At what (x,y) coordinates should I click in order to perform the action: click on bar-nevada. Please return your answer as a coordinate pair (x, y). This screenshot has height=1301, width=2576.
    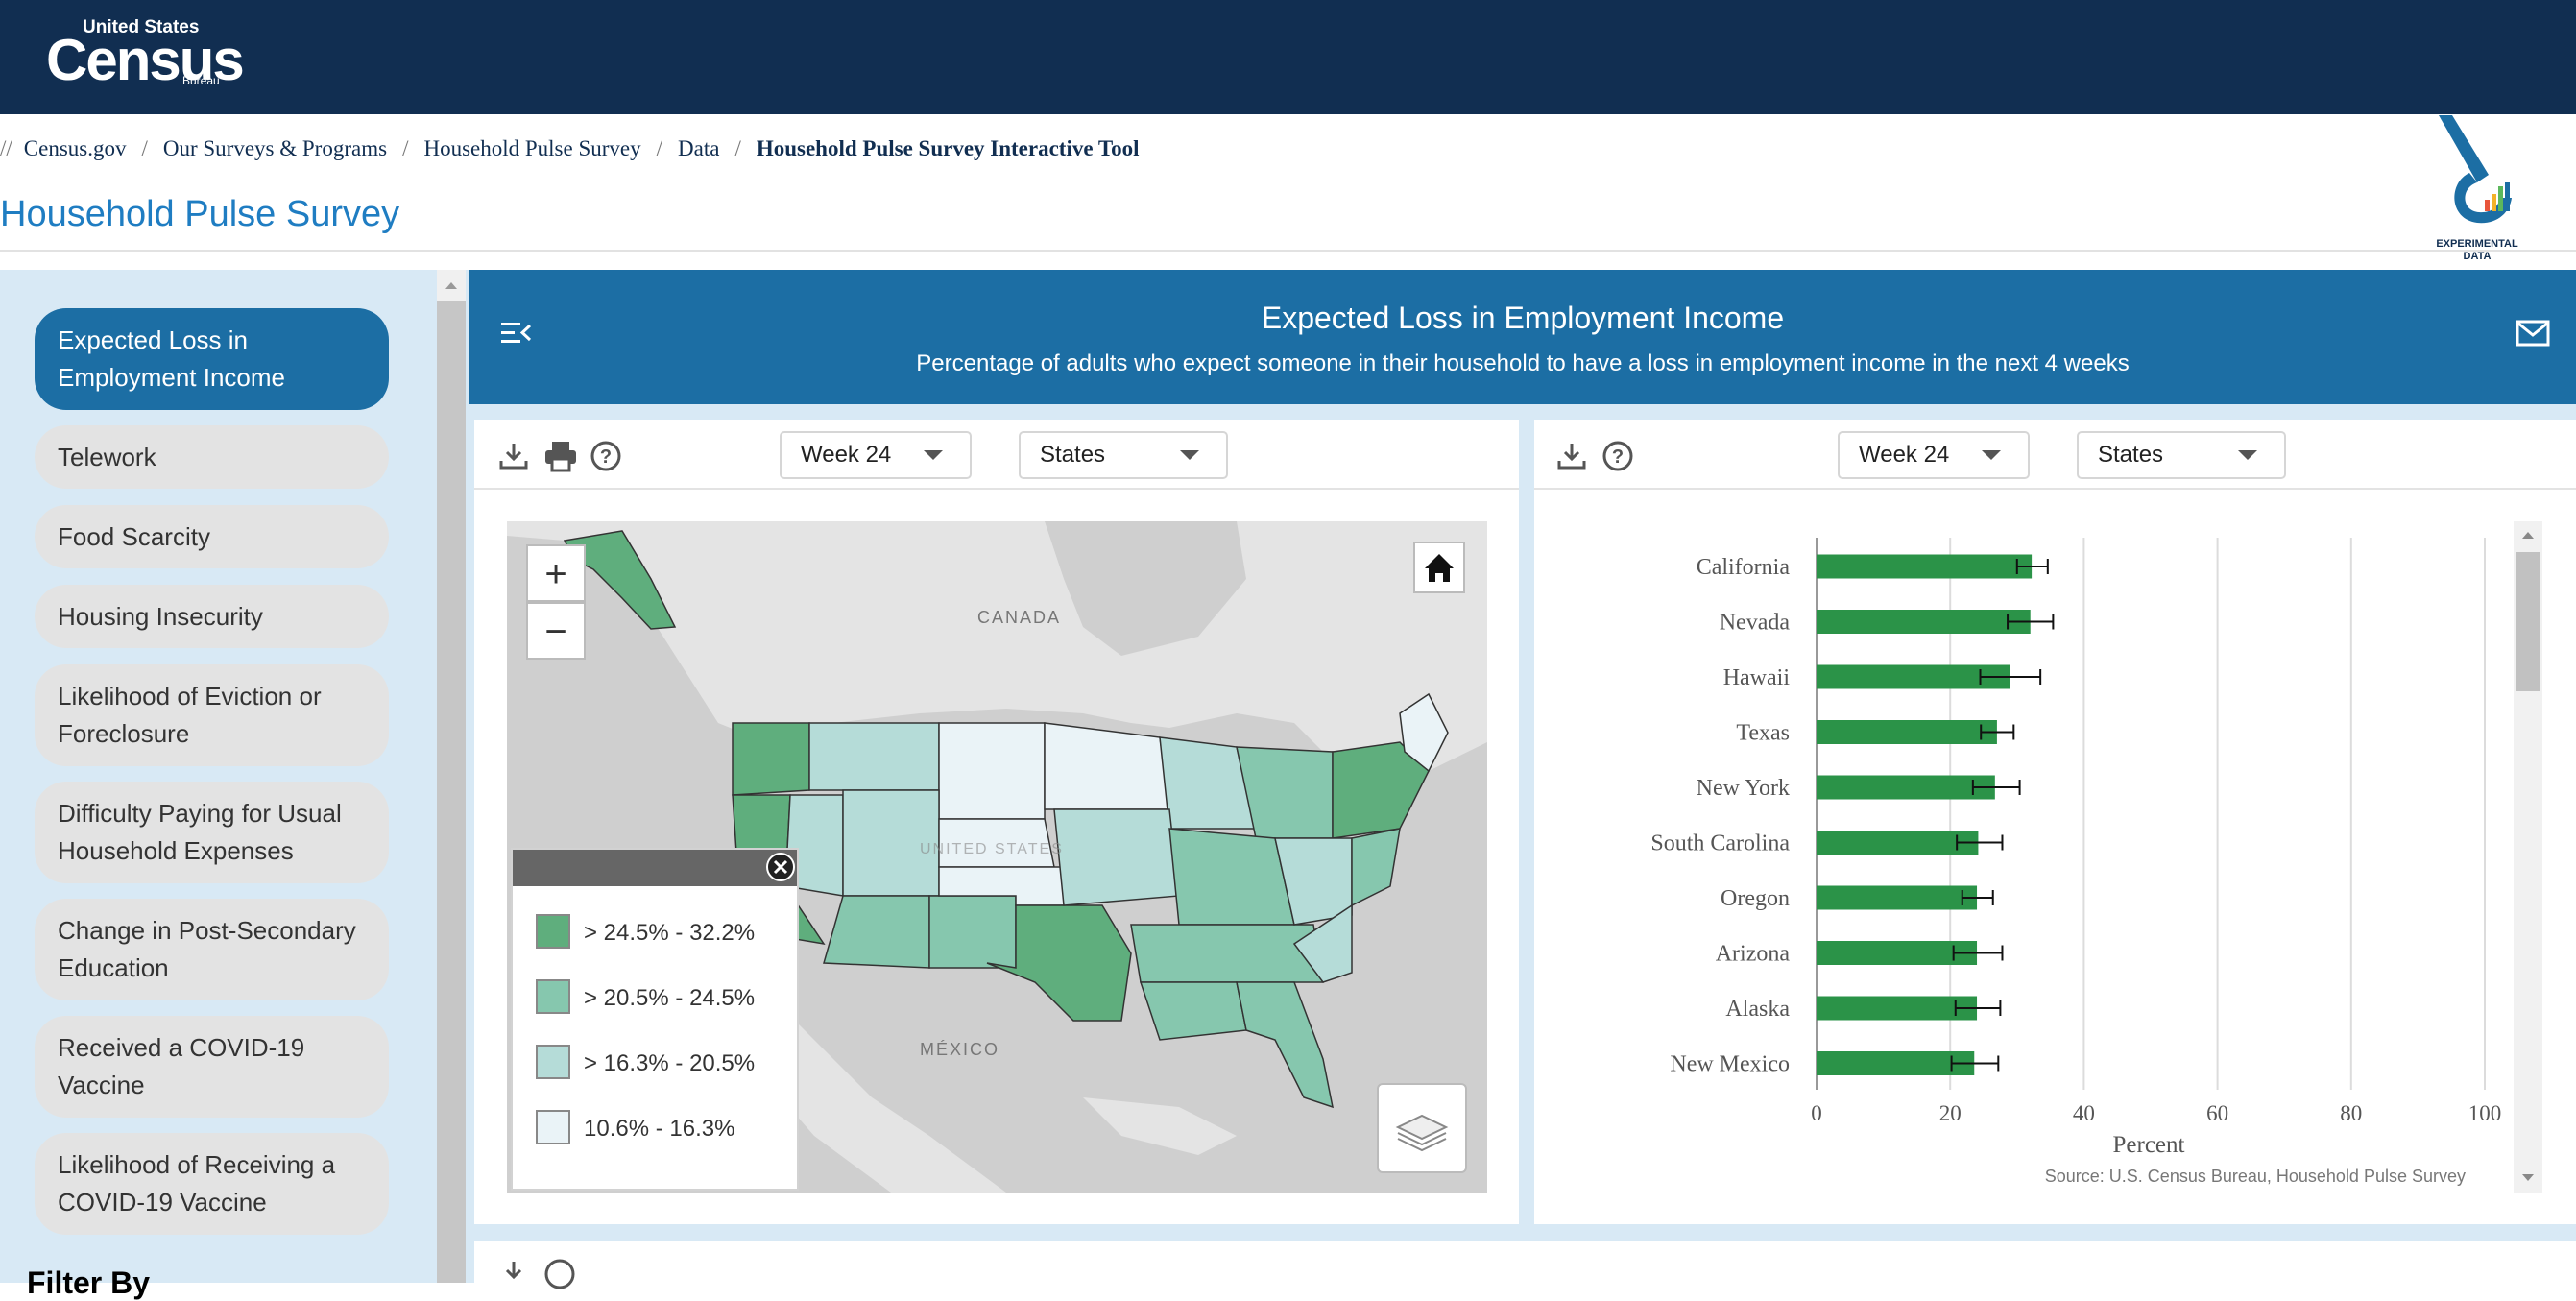
    Looking at the image, I should click on (1924, 622).